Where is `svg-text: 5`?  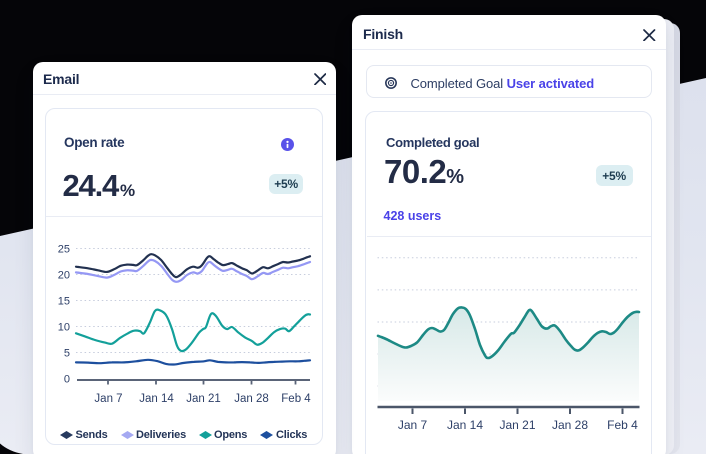 svg-text: 5 is located at coordinates (67, 354).